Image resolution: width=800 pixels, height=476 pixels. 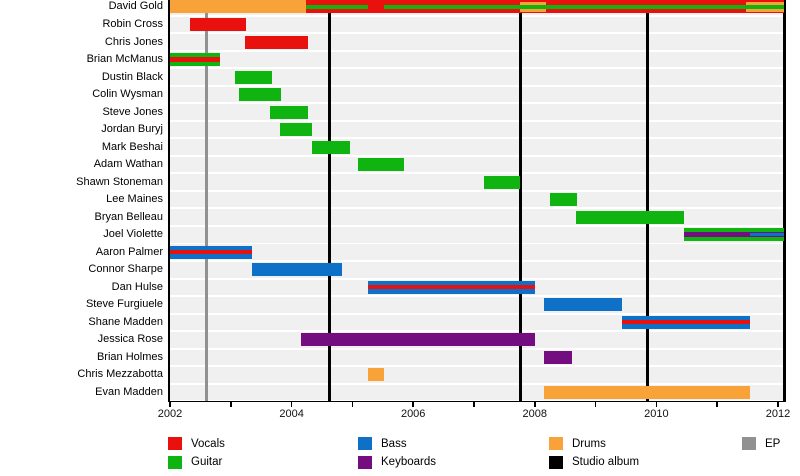 What do you see at coordinates (656, 414) in the screenshot?
I see `axis-tick-label: 2010` at bounding box center [656, 414].